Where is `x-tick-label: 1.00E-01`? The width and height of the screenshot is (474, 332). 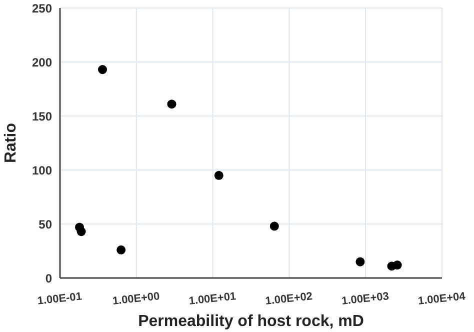
x-tick-label: 1.00E-01 is located at coordinates (59, 299).